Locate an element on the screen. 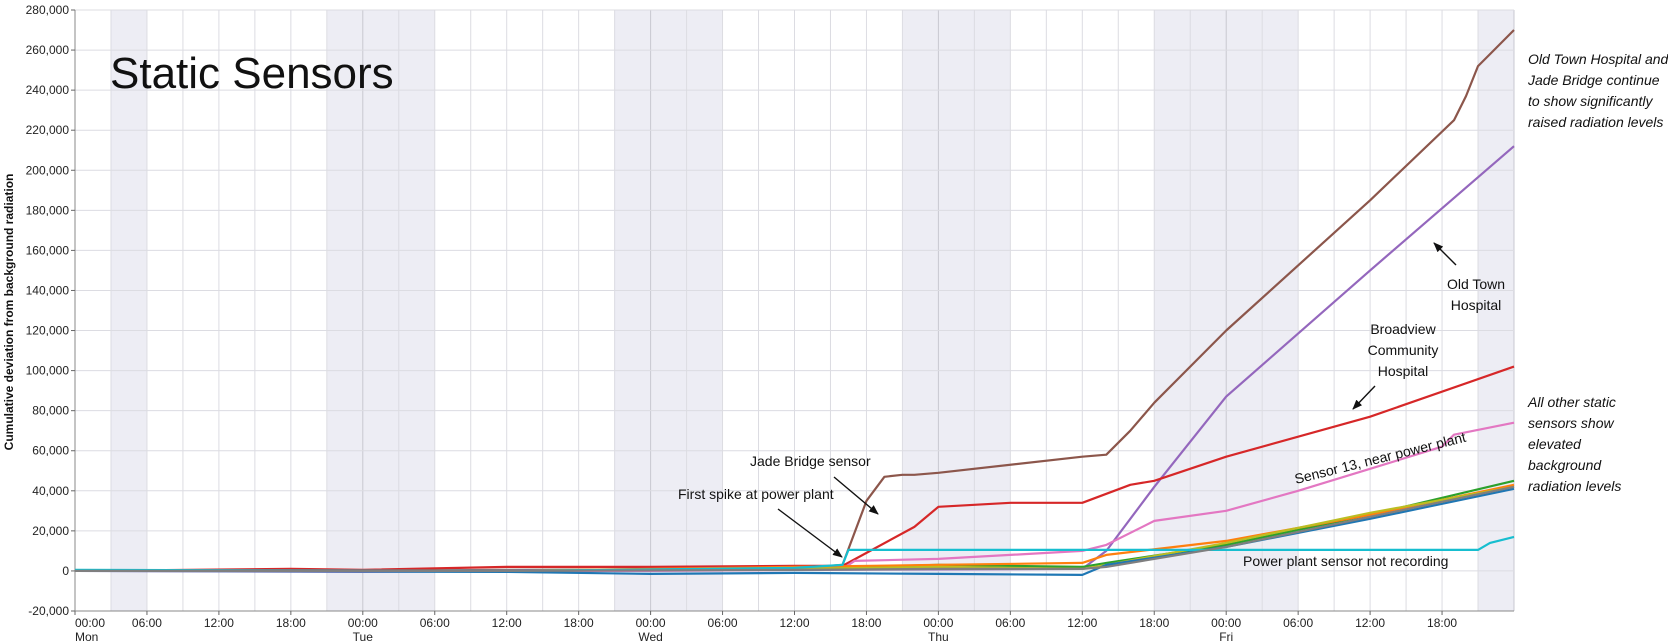 This screenshot has height=643, width=1668. y-tick-label: 20,000 is located at coordinates (50, 531).